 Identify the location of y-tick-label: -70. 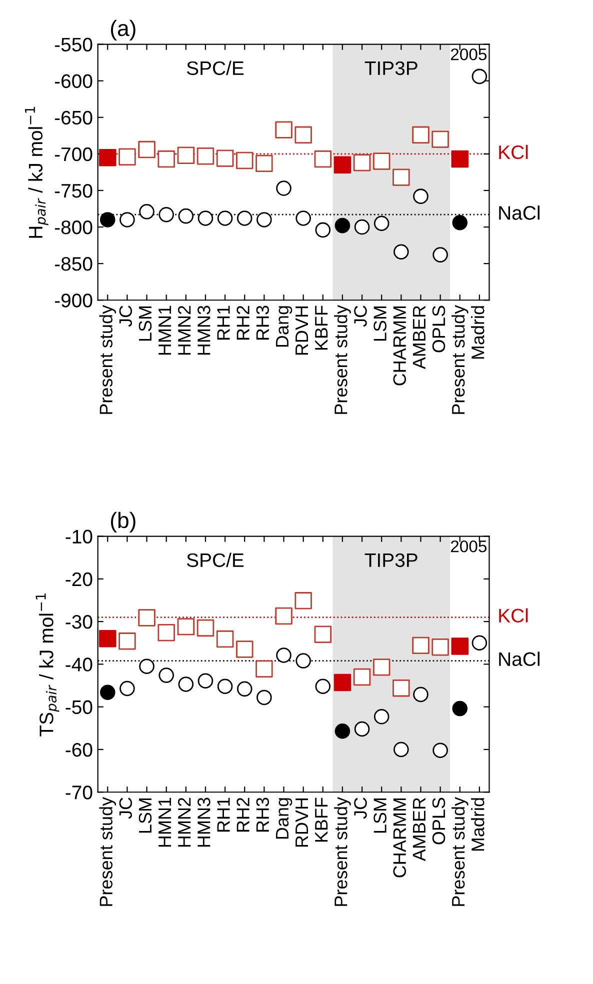
(79, 793).